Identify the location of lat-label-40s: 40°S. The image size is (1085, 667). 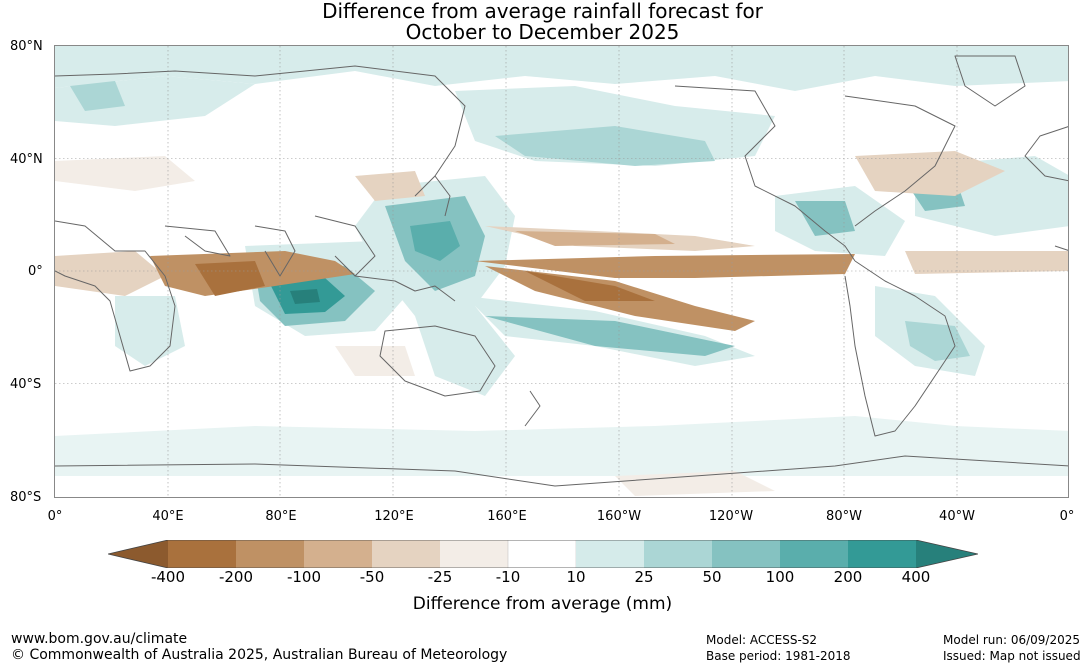
(26, 384).